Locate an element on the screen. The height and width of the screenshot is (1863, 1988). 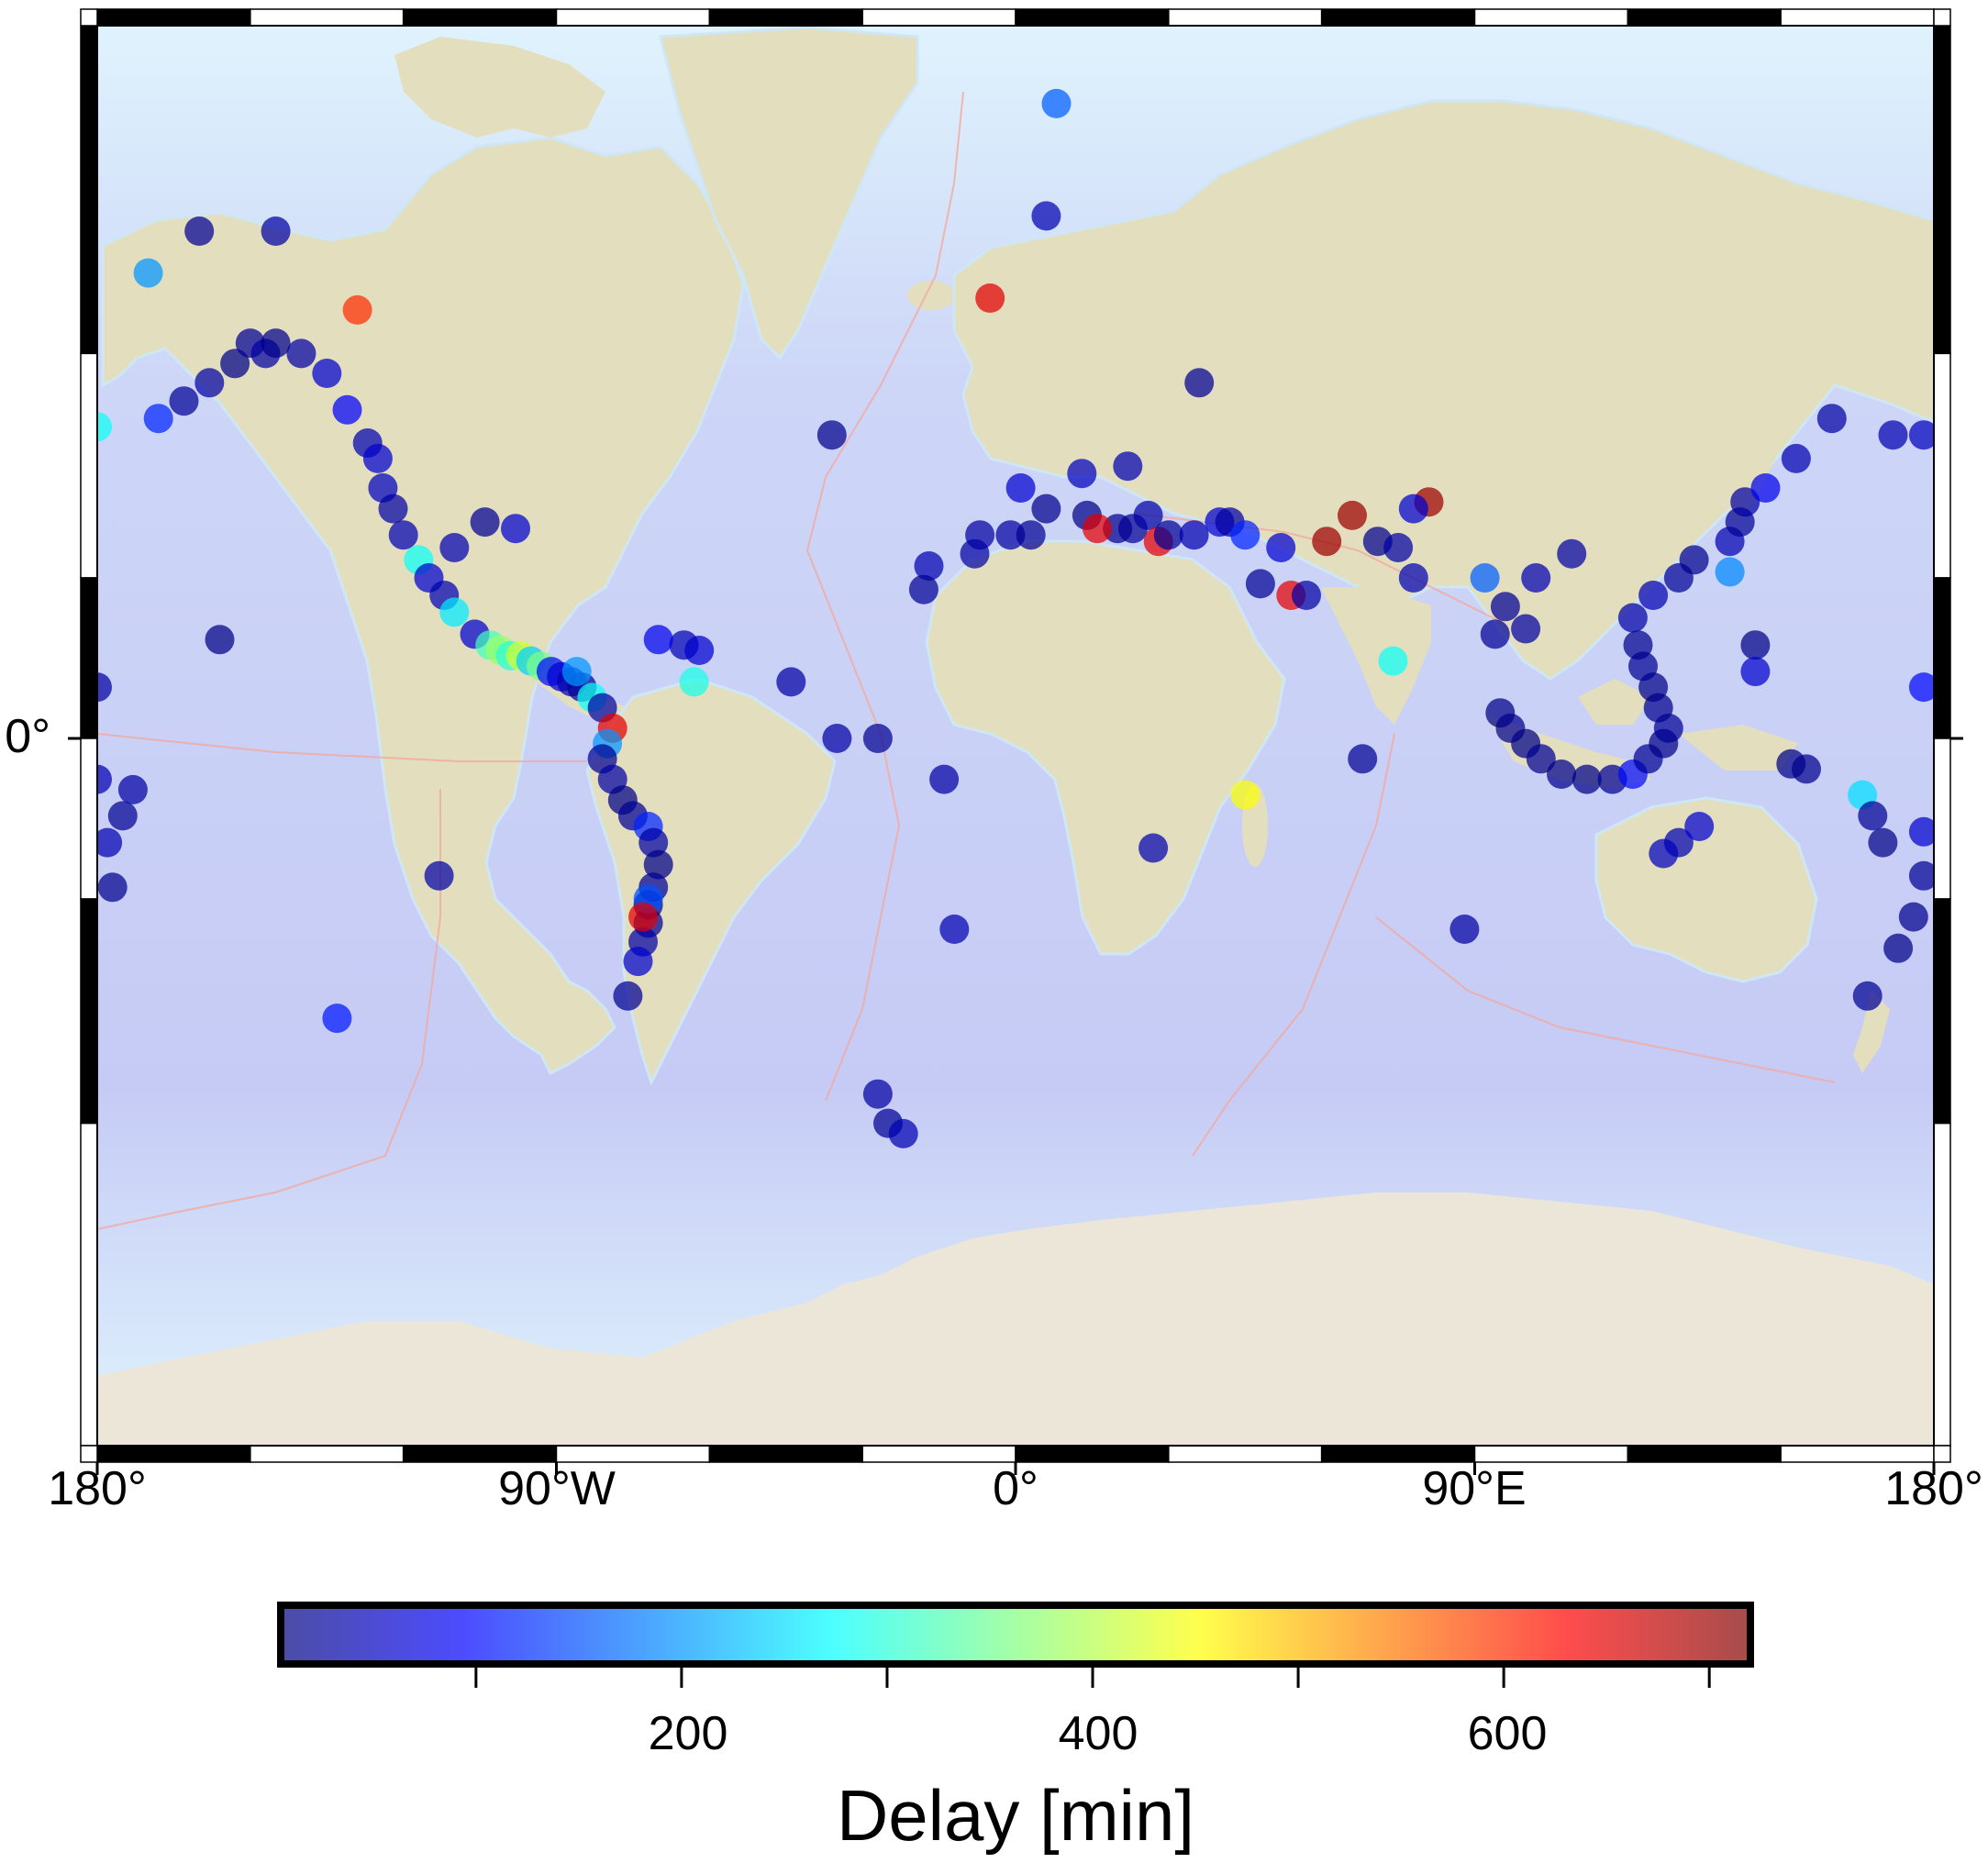
south-america-landmass is located at coordinates (711, 881).